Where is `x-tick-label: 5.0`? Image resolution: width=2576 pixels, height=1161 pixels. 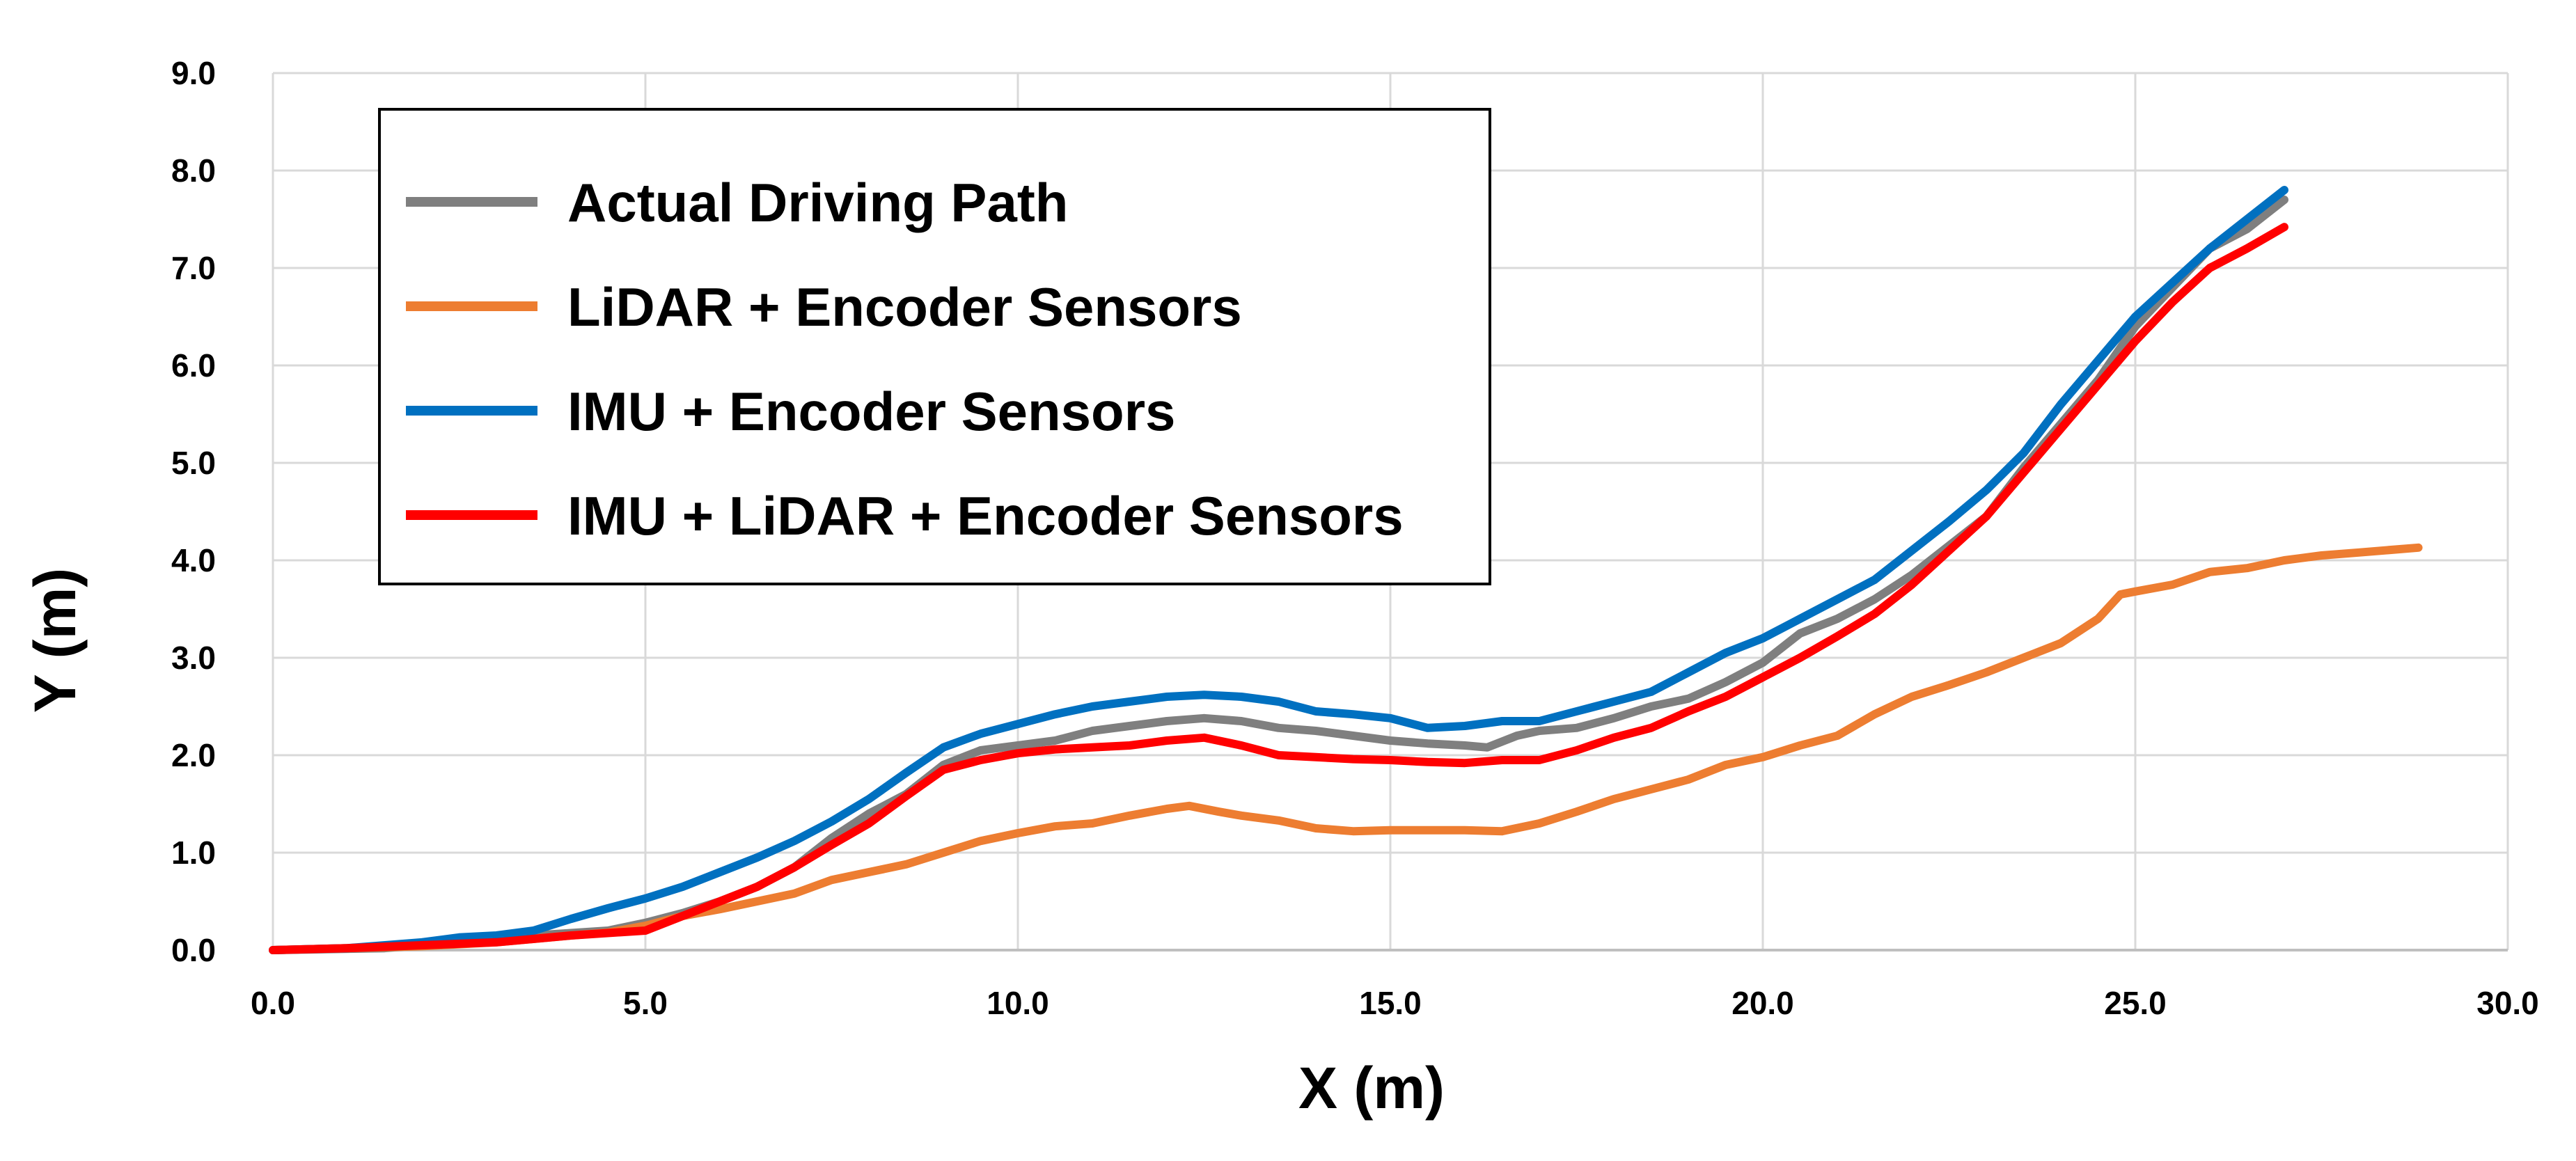 x-tick-label: 5.0 is located at coordinates (645, 1003).